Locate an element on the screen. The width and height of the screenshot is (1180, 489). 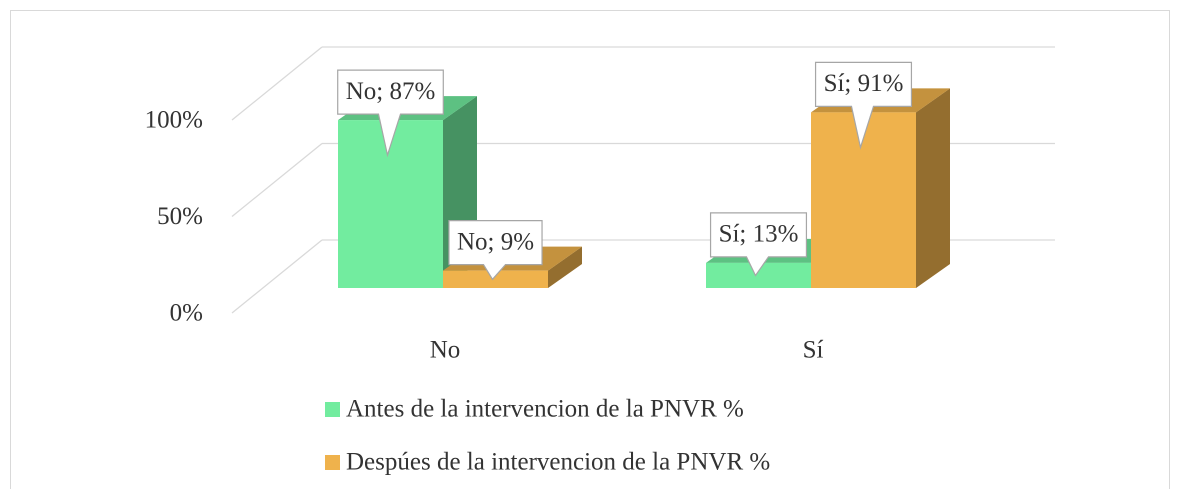
data-label: No; 9% is located at coordinates (495, 241).